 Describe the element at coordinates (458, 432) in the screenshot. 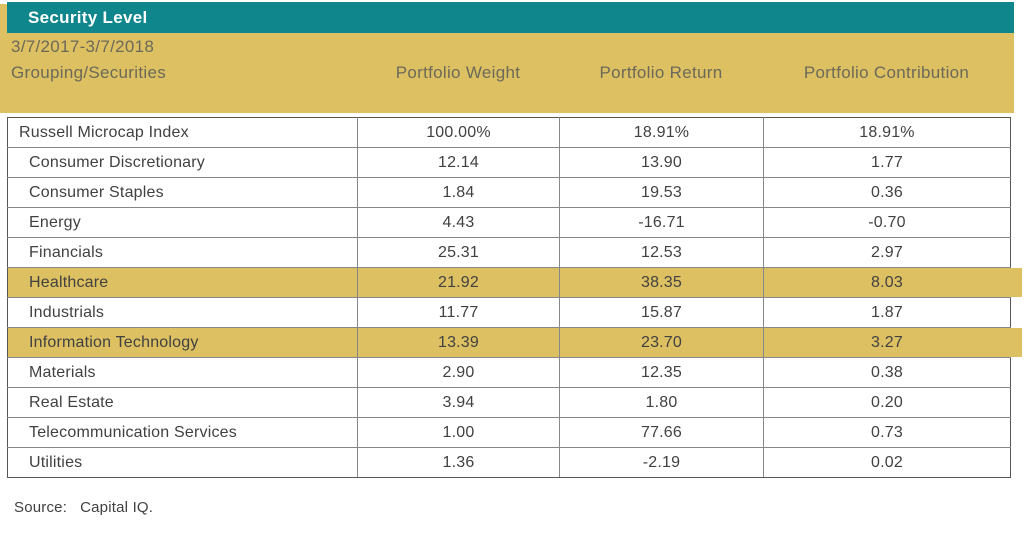

I see `weight-cell: 1.00` at that location.